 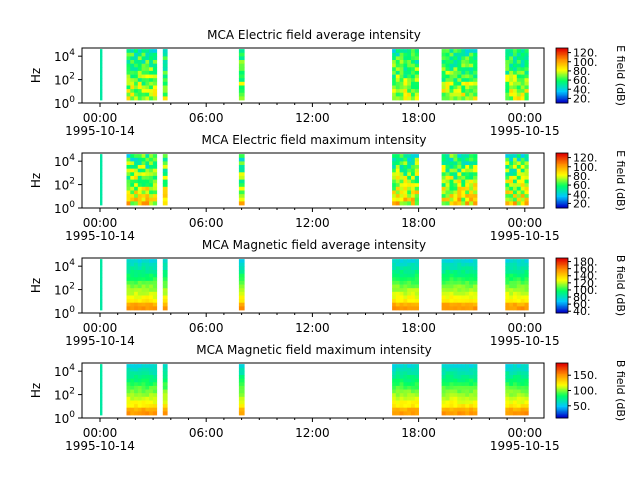 What do you see at coordinates (525, 341) in the screenshot?
I see `date-label: 1995-10-15` at bounding box center [525, 341].